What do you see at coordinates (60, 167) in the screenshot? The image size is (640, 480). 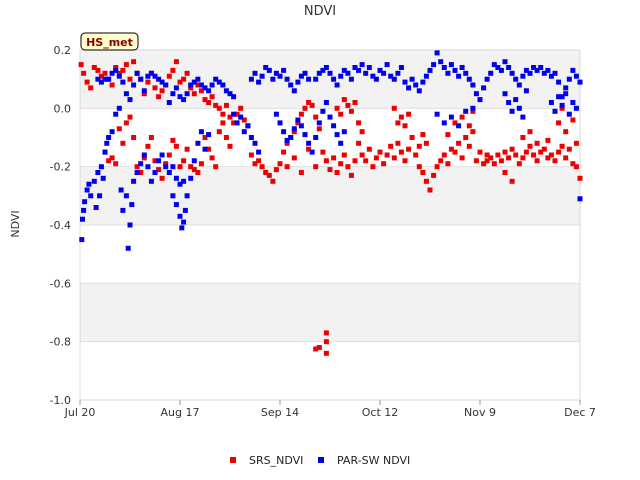 I see `y-tick-label: -0.2` at bounding box center [60, 167].